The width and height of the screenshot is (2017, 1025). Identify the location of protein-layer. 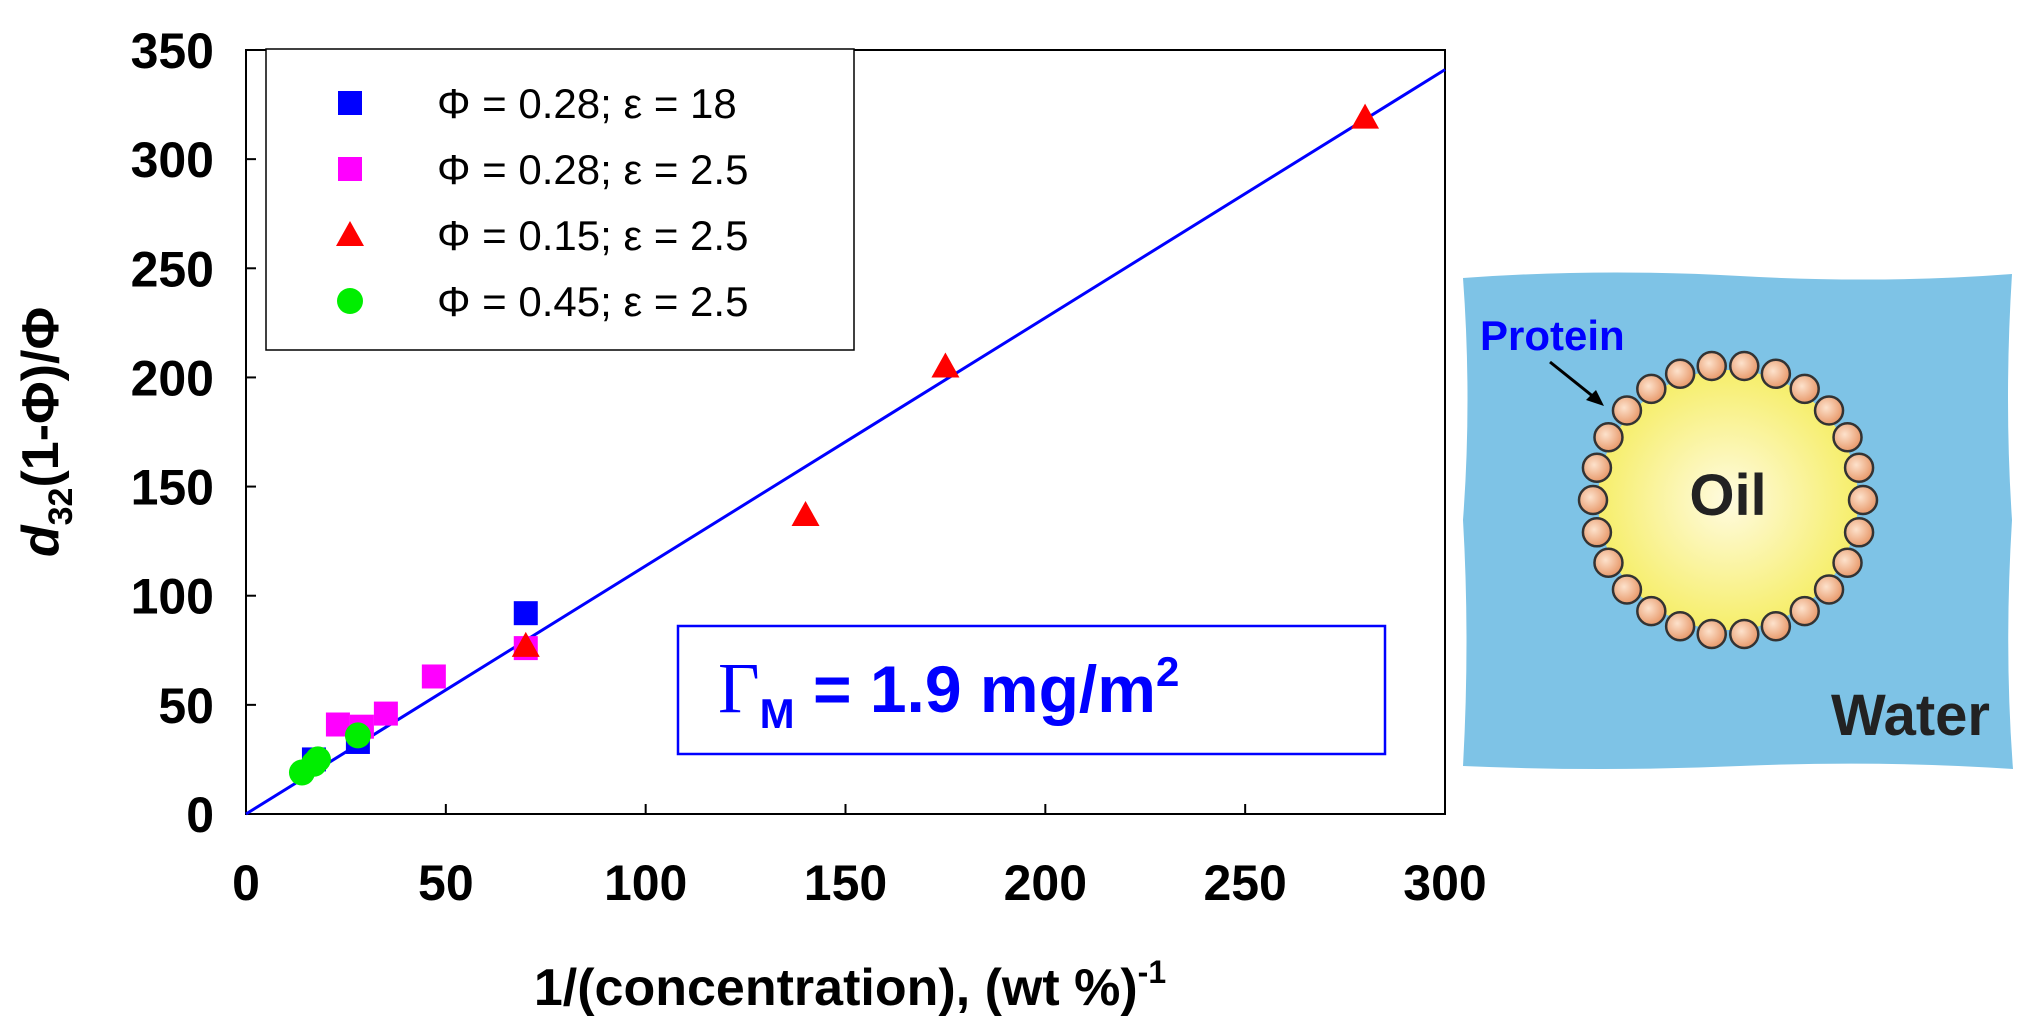
(1728, 500).